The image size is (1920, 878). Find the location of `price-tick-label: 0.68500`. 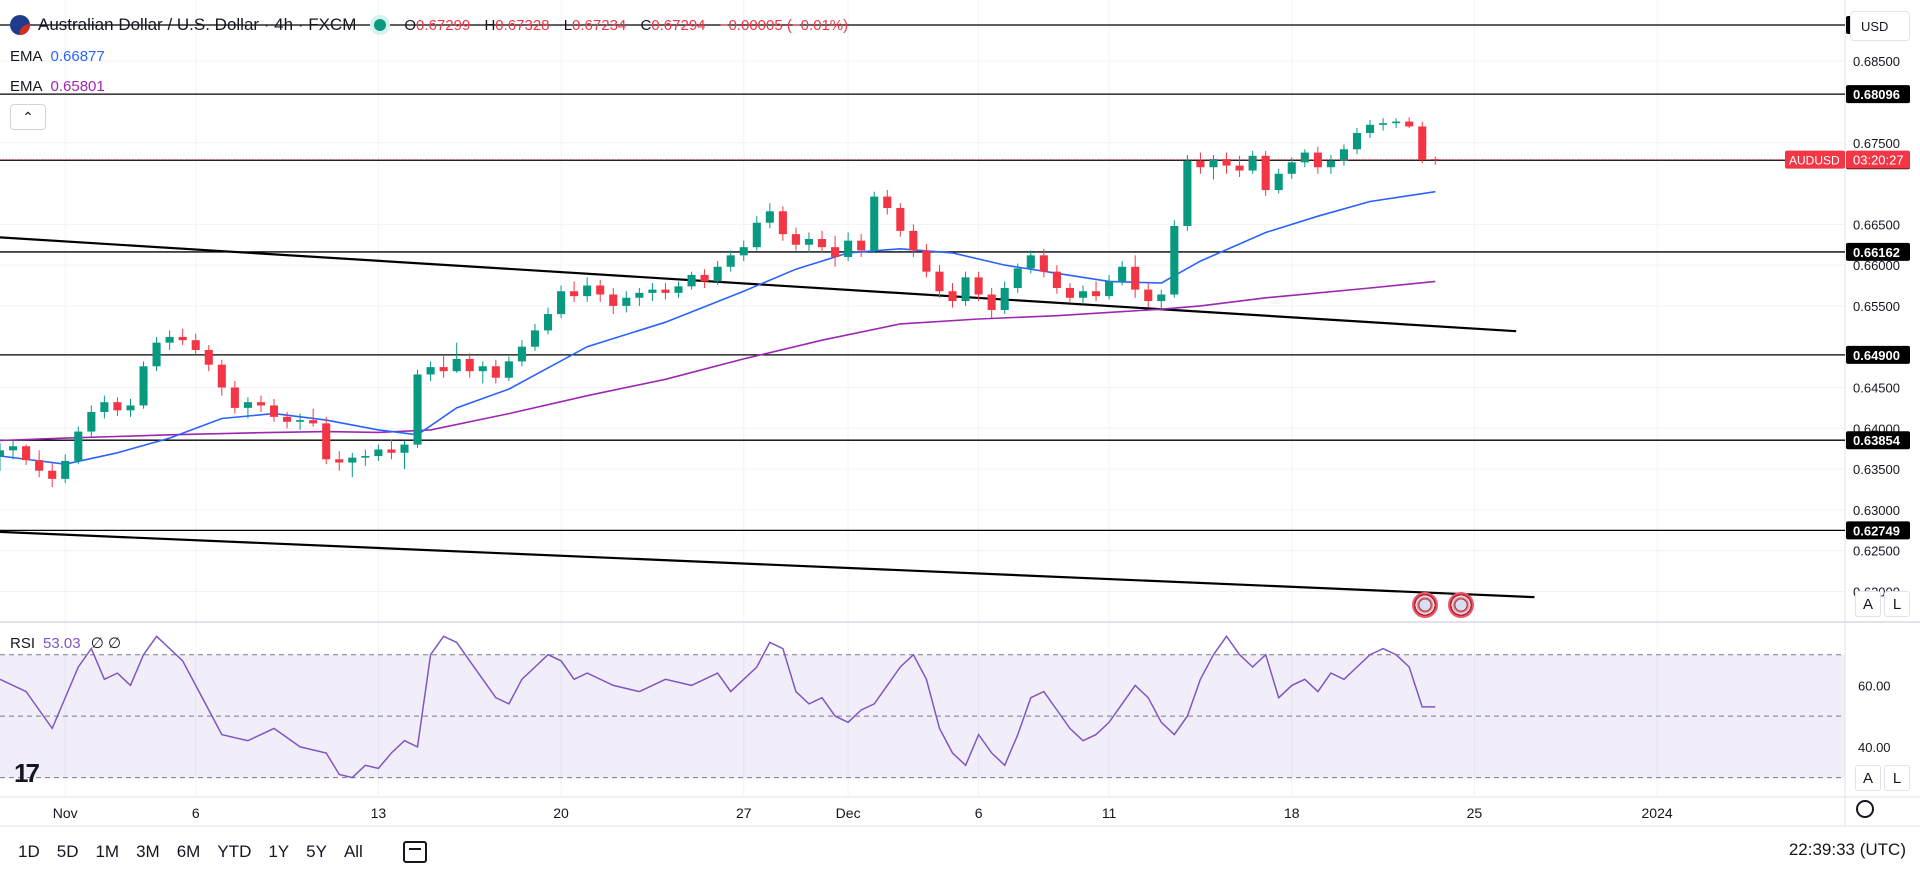

price-tick-label: 0.68500 is located at coordinates (1876, 61).